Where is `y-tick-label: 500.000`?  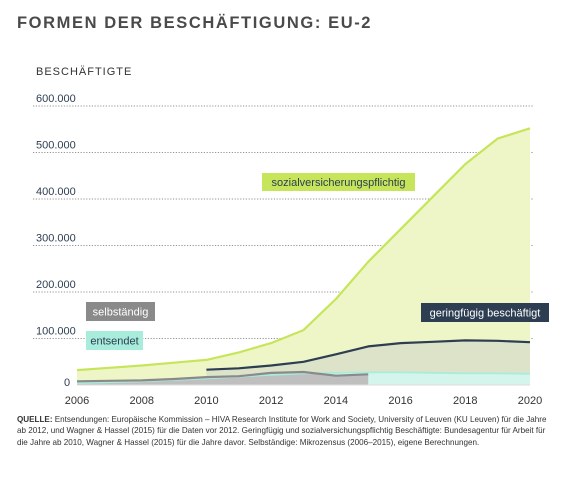 y-tick-label: 500.000 is located at coordinates (56, 146).